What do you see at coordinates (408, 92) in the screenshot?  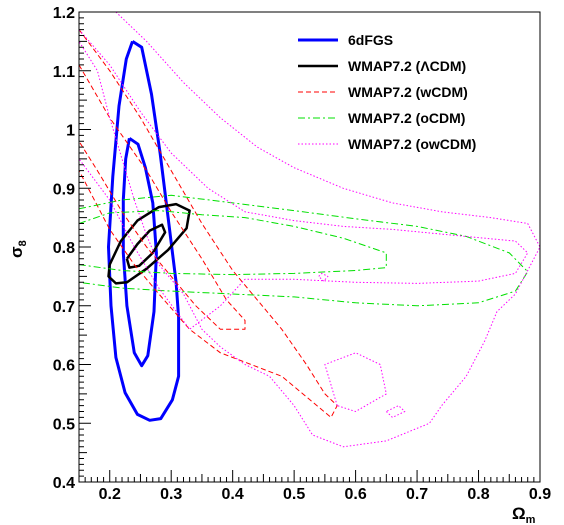 I see `legend-label: WMAP7.2 (wCDM)` at bounding box center [408, 92].